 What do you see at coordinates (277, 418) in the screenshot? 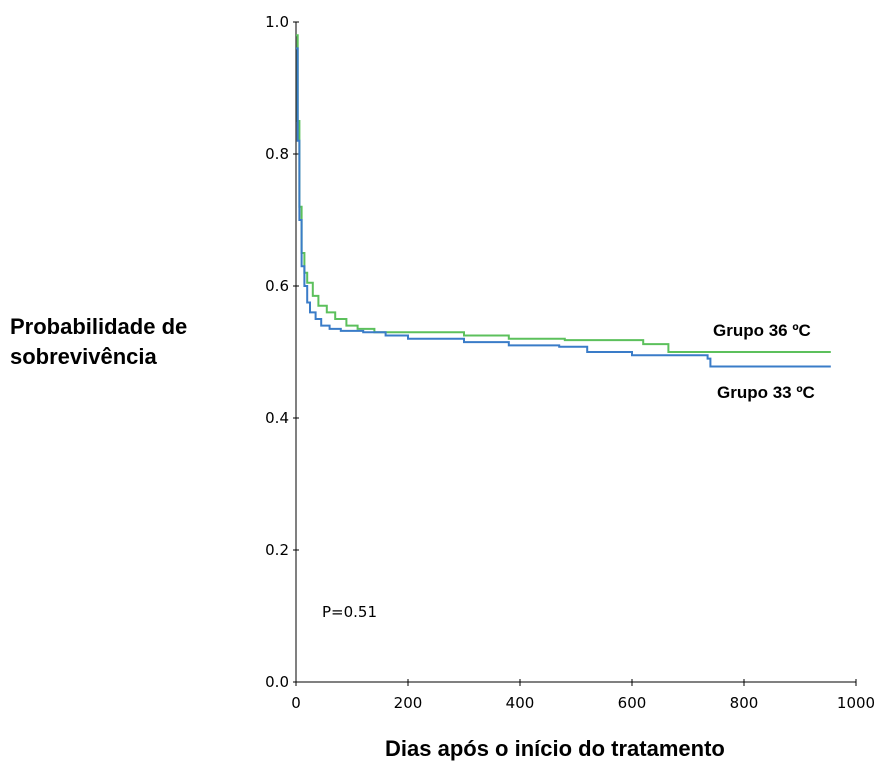
I see `y-tick-label: 0.4` at bounding box center [277, 418].